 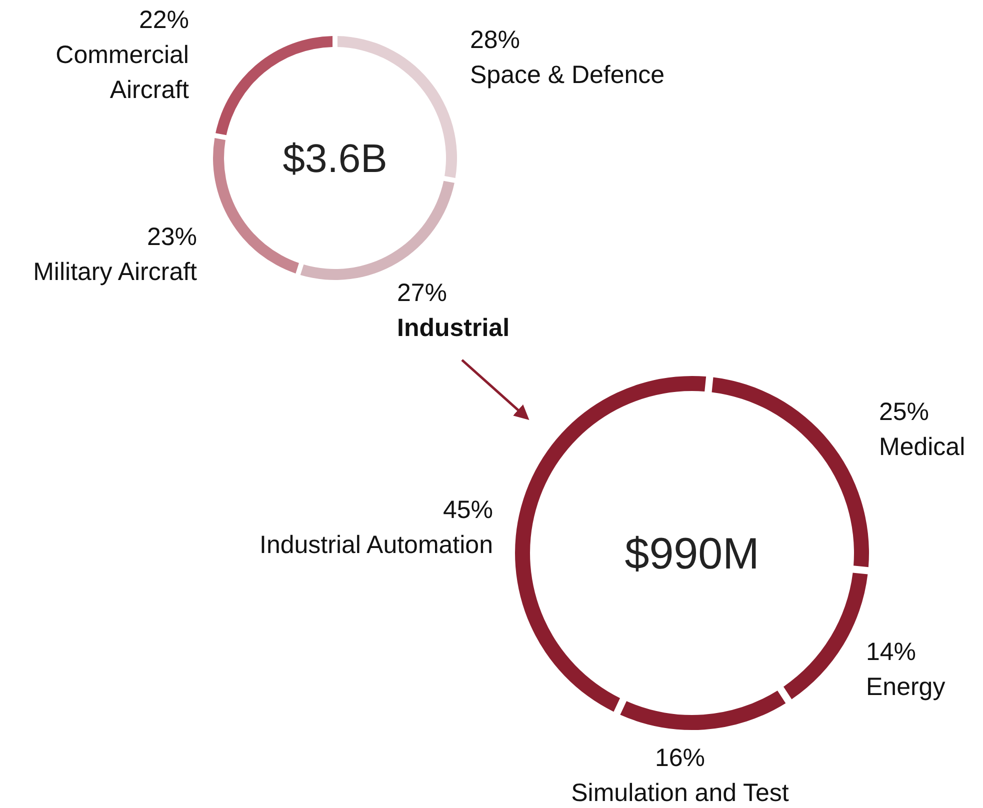 What do you see at coordinates (680, 793) in the screenshot?
I see `slice-label: Simulation and Test` at bounding box center [680, 793].